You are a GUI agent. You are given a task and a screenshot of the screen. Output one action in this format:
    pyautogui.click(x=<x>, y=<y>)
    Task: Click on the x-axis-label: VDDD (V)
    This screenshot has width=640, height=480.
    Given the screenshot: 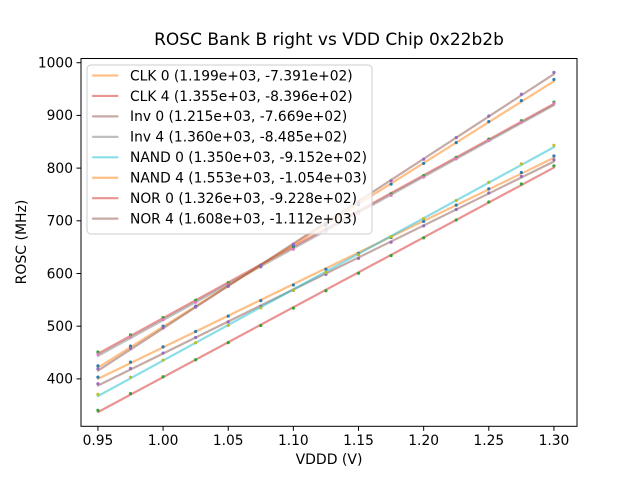 What is the action you would take?
    pyautogui.click(x=329, y=460)
    